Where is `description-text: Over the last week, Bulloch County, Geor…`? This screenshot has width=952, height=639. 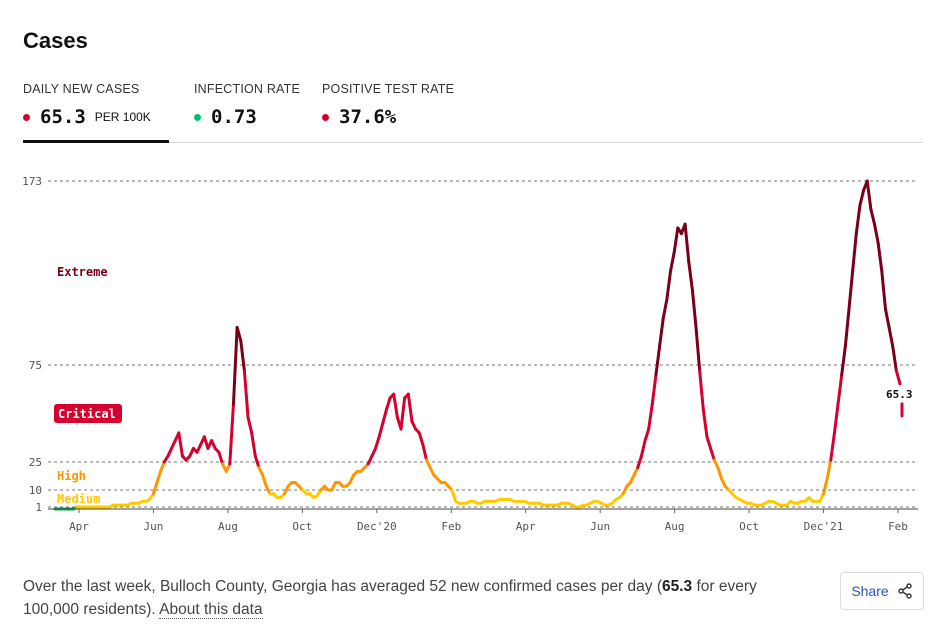
description-text: Over the last week, Bulloch County, Geor… is located at coordinates (342, 586).